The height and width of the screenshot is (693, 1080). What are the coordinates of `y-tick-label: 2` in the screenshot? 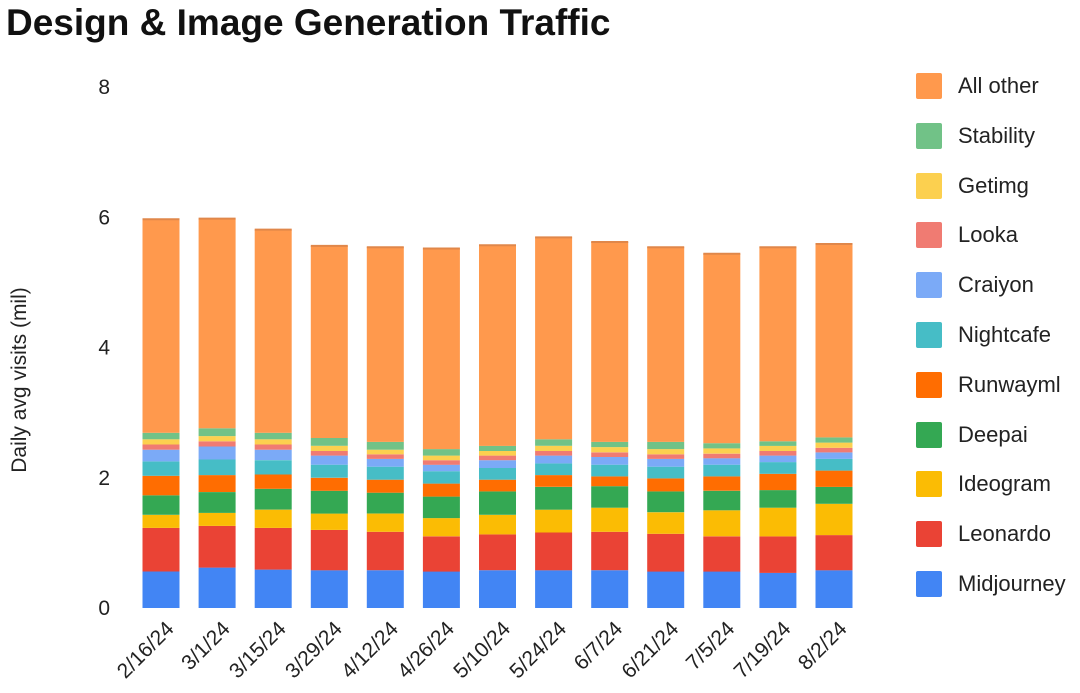 It's located at (104, 478).